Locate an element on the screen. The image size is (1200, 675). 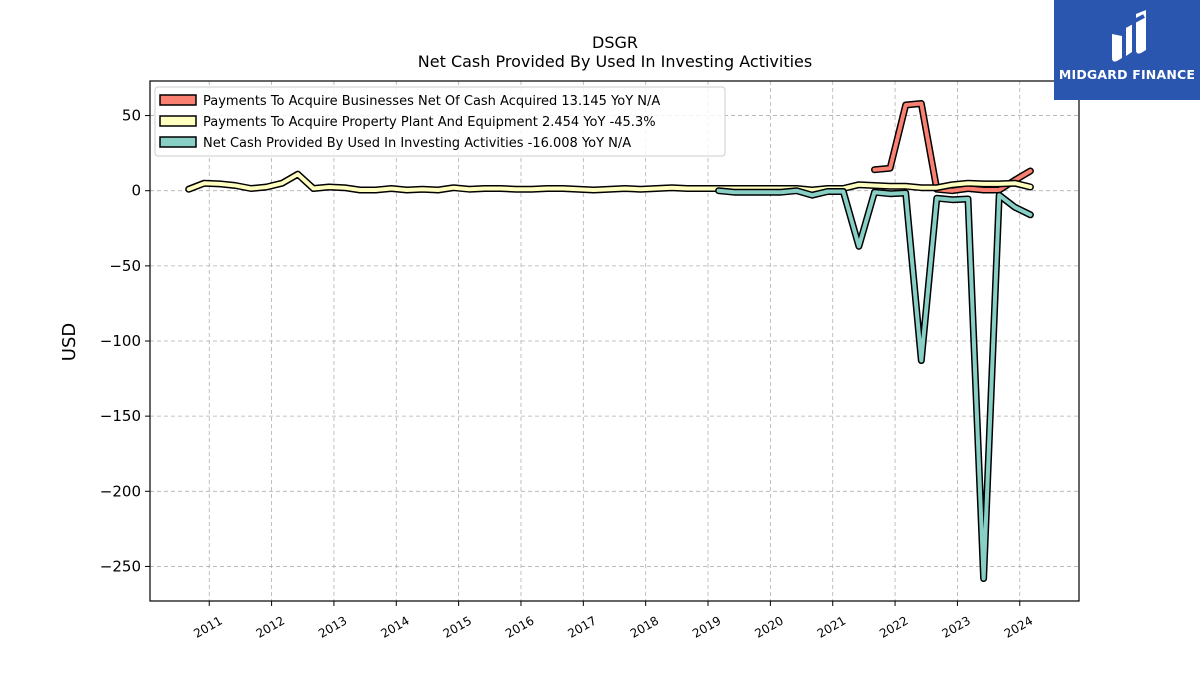
y-tick-label: −200 is located at coordinates (120, 491).